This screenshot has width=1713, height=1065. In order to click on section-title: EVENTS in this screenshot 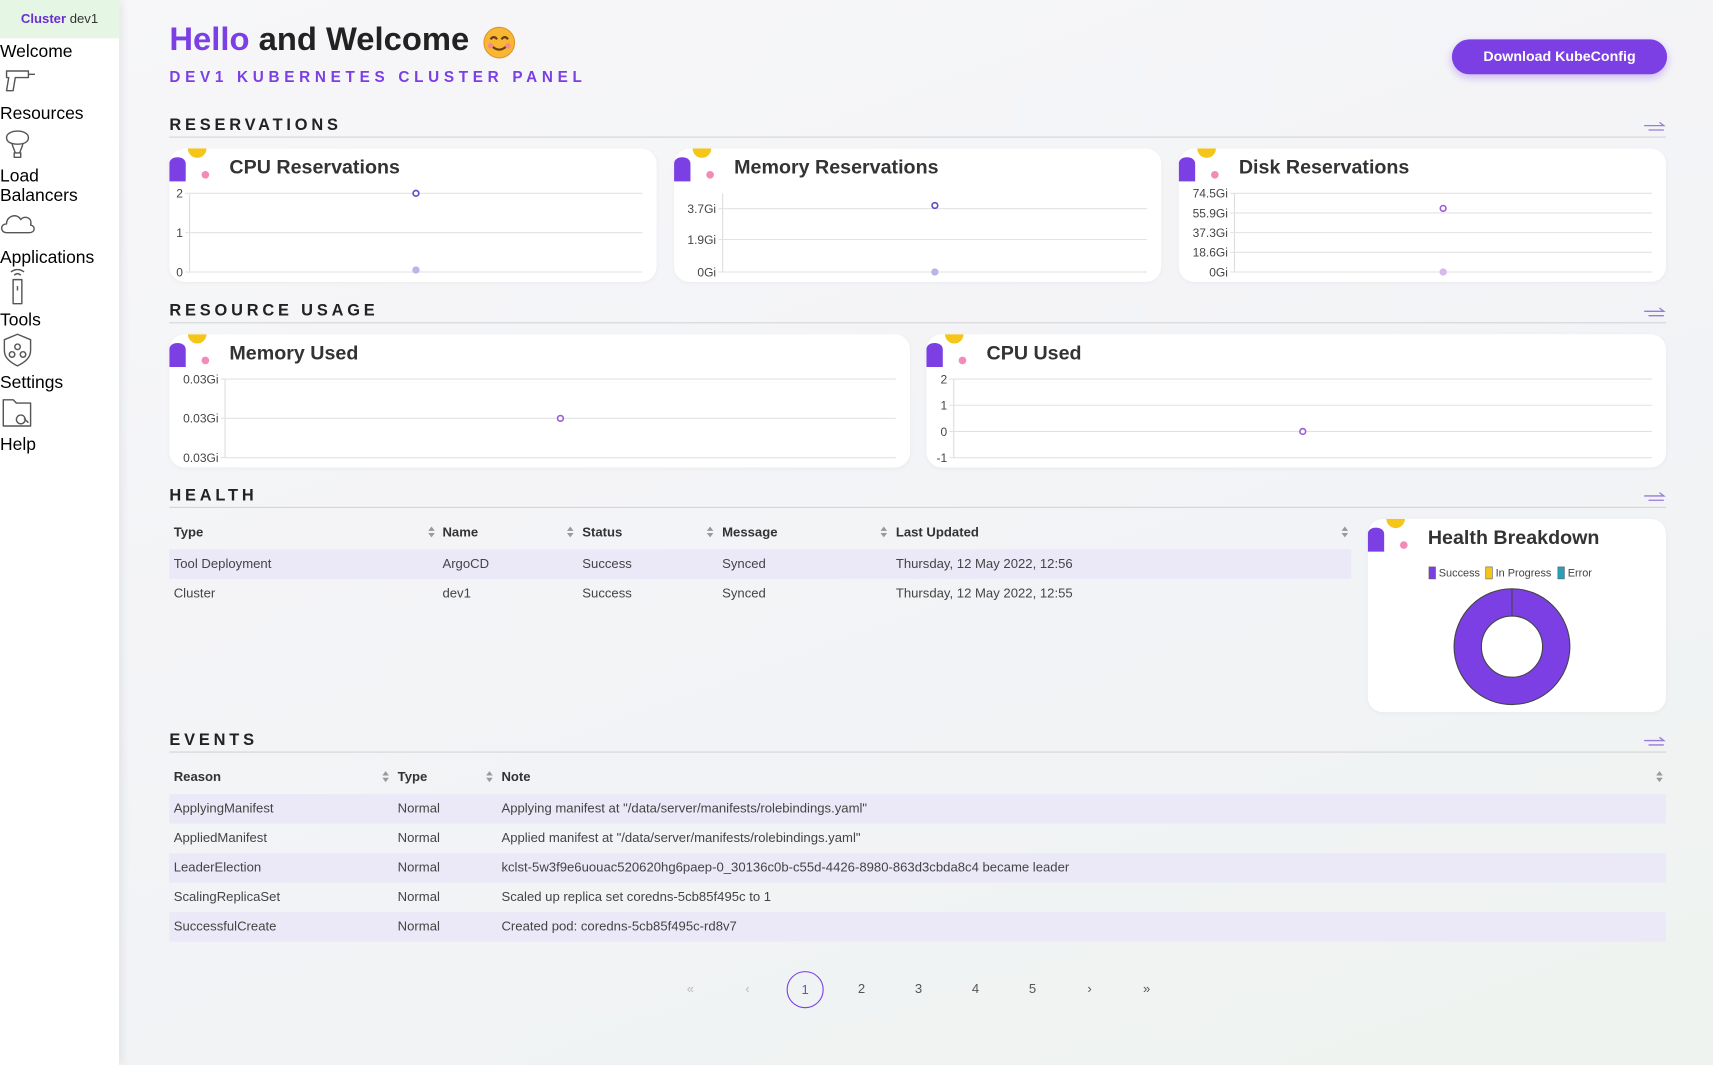, I will do `click(213, 740)`.